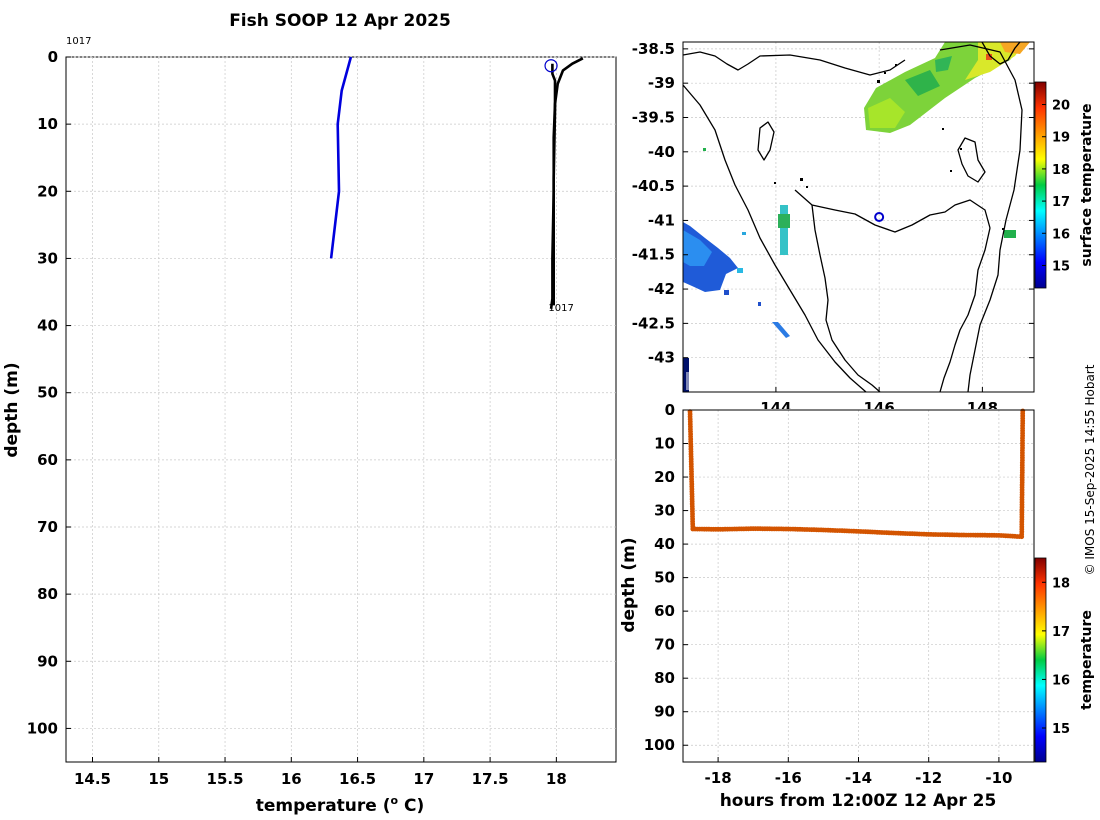  I want to click on map-colorbar-tick-label: 20, so click(1061, 106).